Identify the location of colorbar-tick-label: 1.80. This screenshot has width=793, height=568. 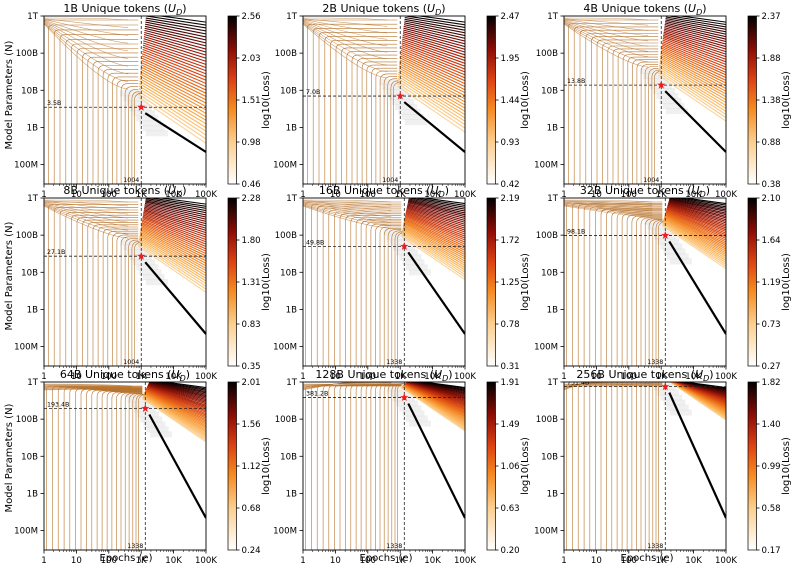
(251, 241).